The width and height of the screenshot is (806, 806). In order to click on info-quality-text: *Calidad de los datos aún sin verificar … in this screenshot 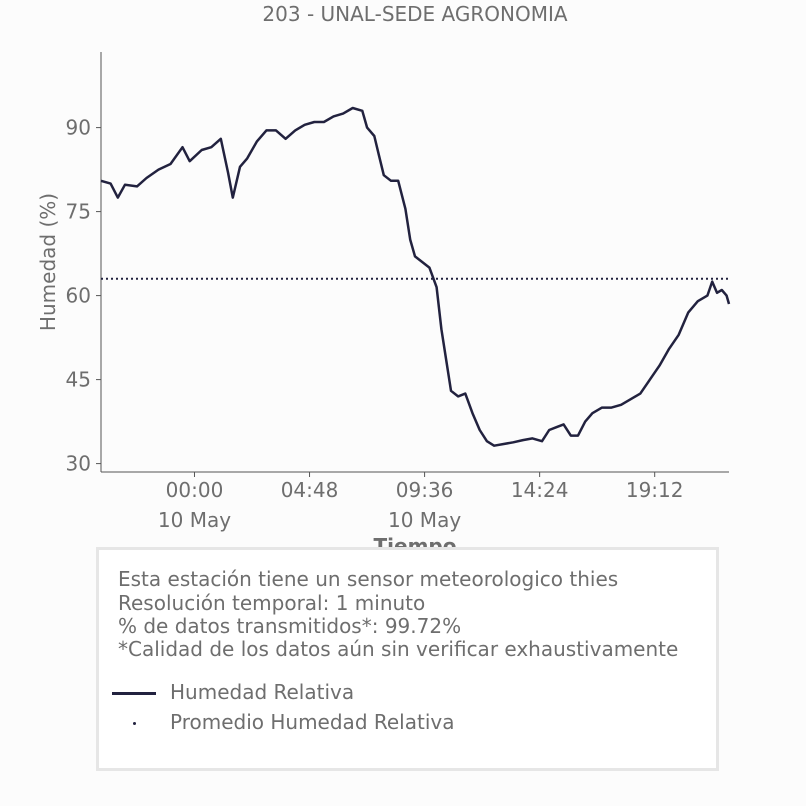, I will do `click(398, 649)`.